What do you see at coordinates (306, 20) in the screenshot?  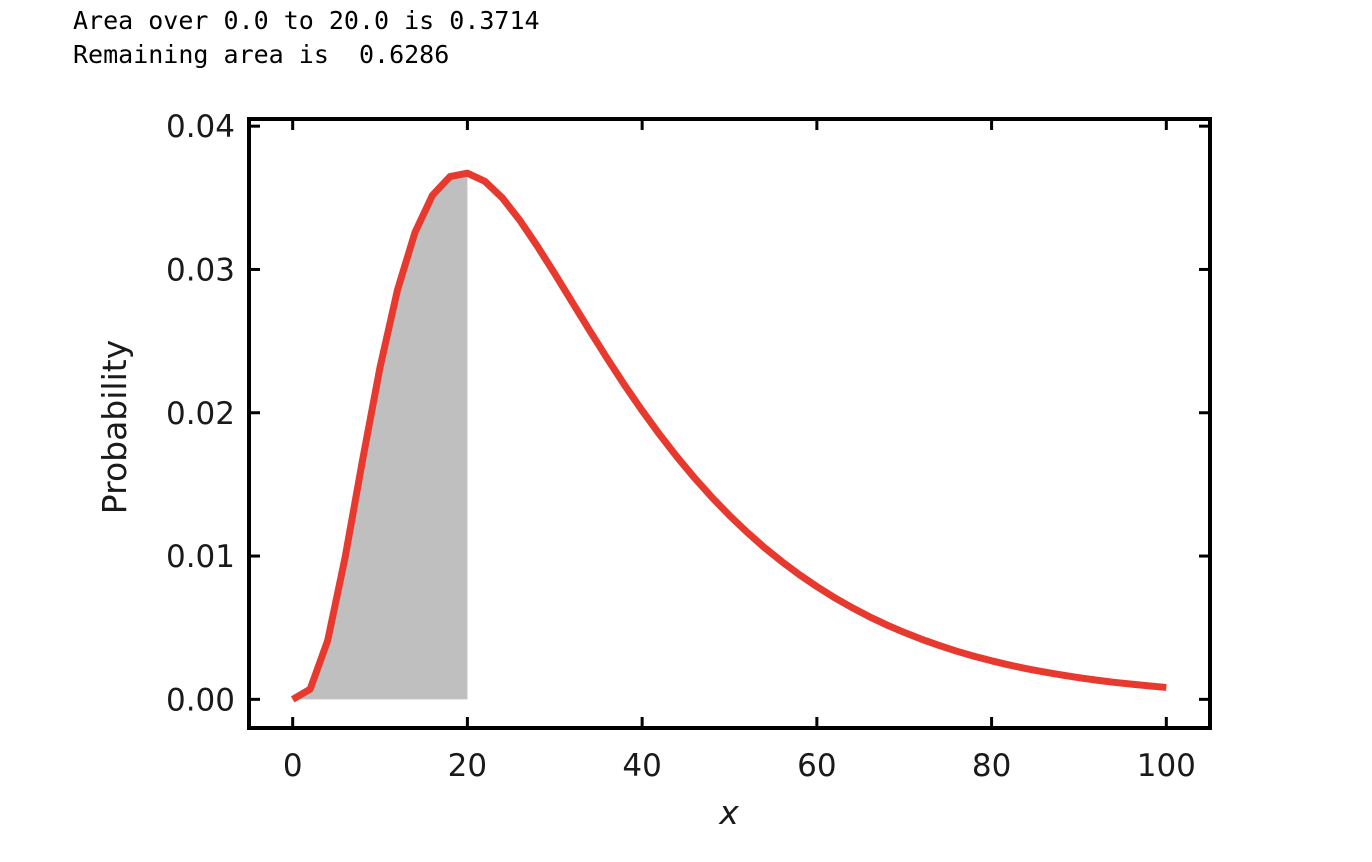 I see `output-line-area: Area over 0.0 to 20.0 is 0.3714` at bounding box center [306, 20].